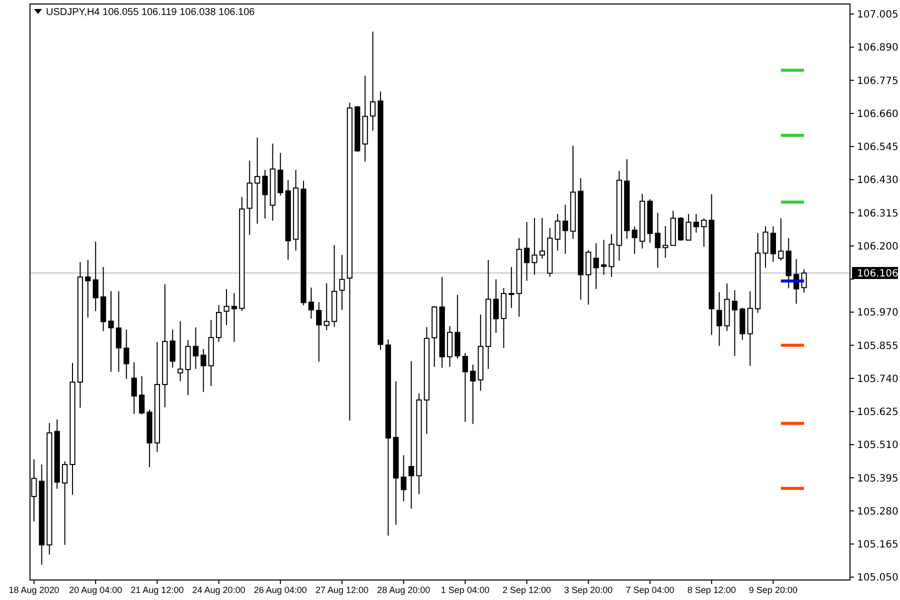  I want to click on y-tick-label: 106.315, so click(877, 214).